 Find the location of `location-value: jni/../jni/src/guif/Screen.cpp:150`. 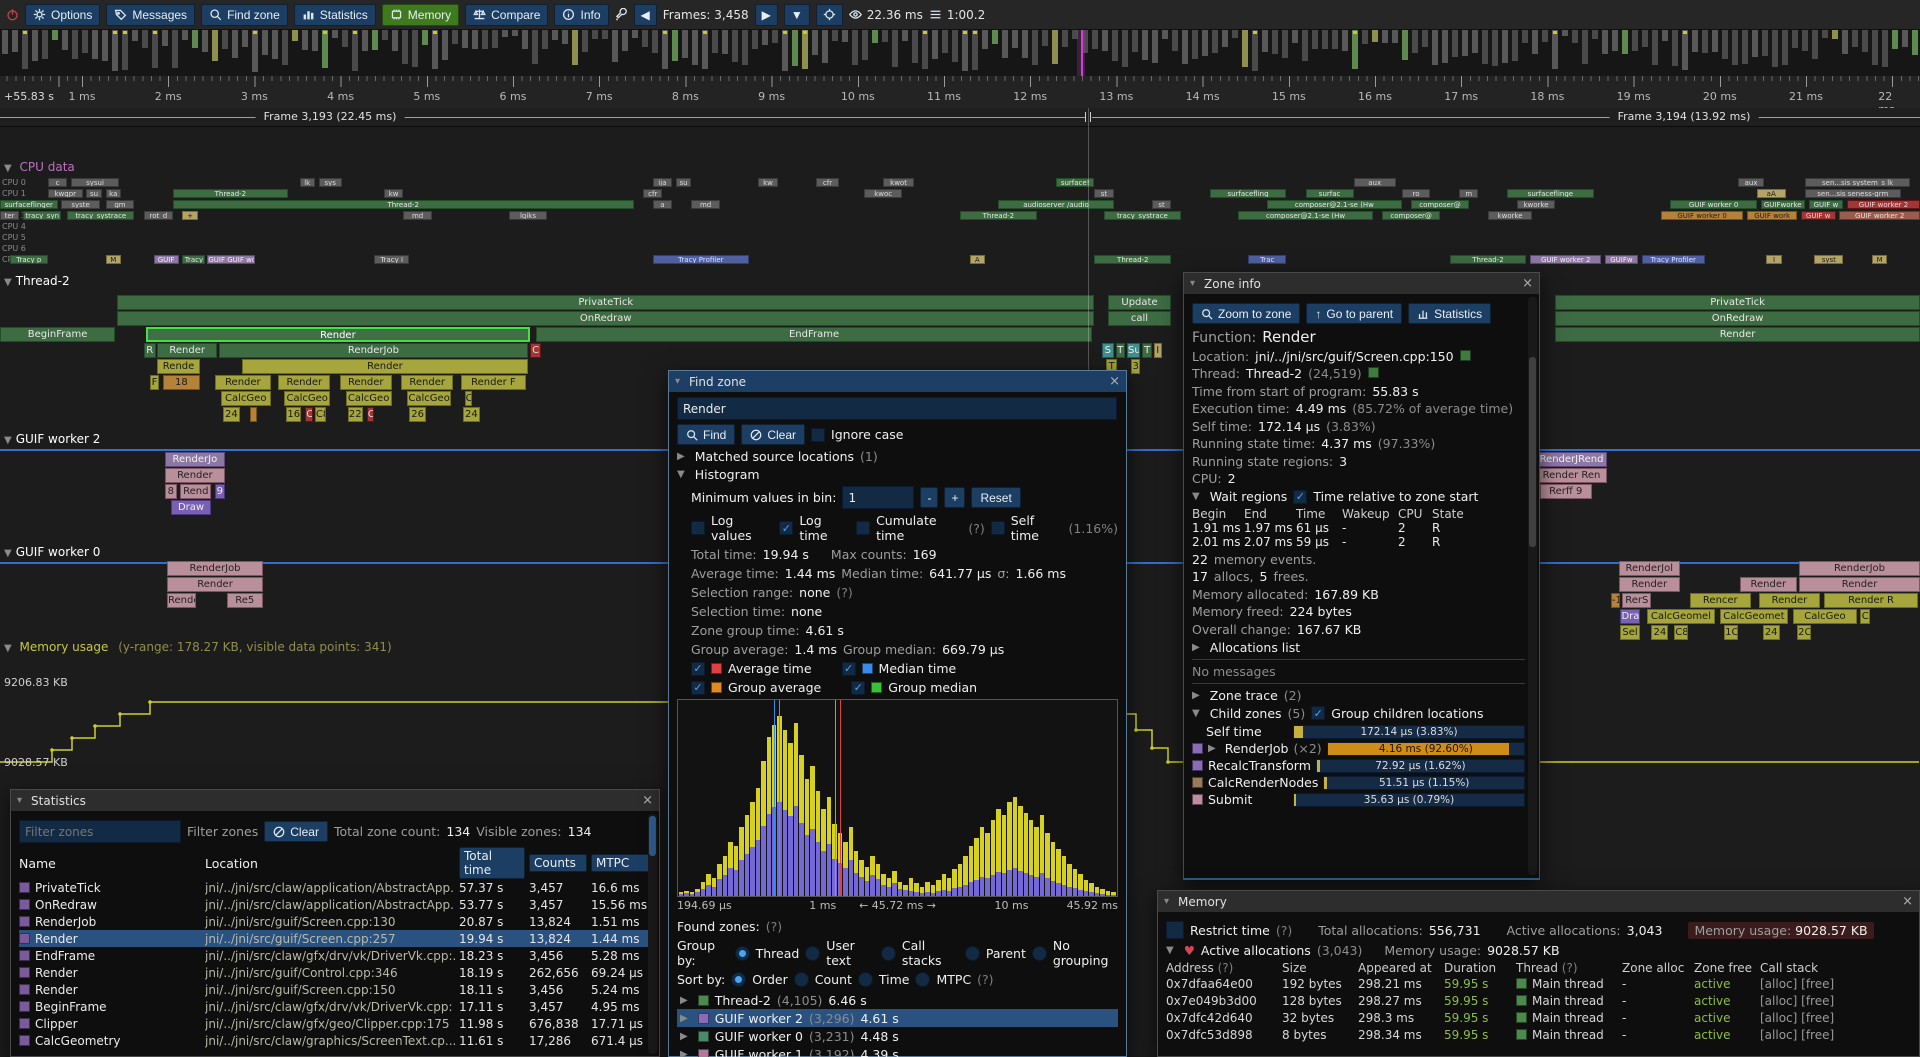

location-value: jni/../jni/src/guif/Screen.cpp:150 is located at coordinates (1354, 356).